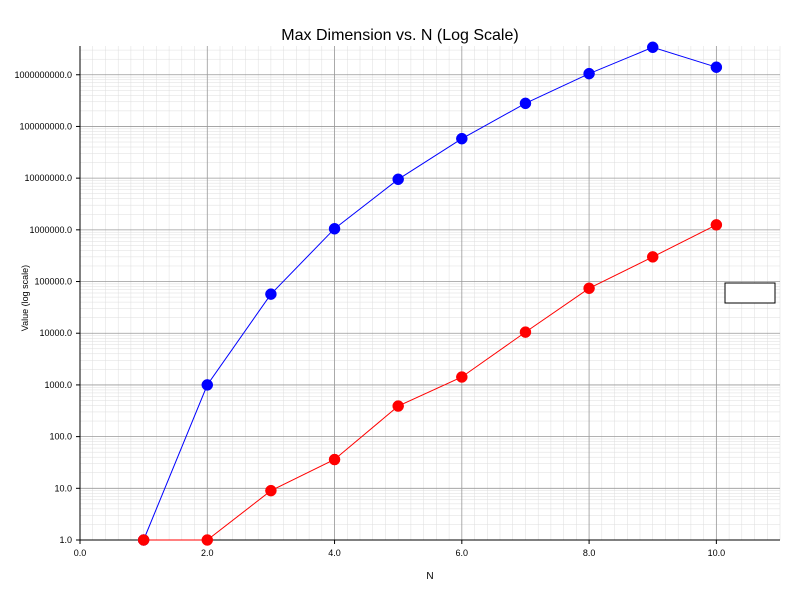 This screenshot has height=605, width=800. I want to click on legend-box, so click(750, 293).